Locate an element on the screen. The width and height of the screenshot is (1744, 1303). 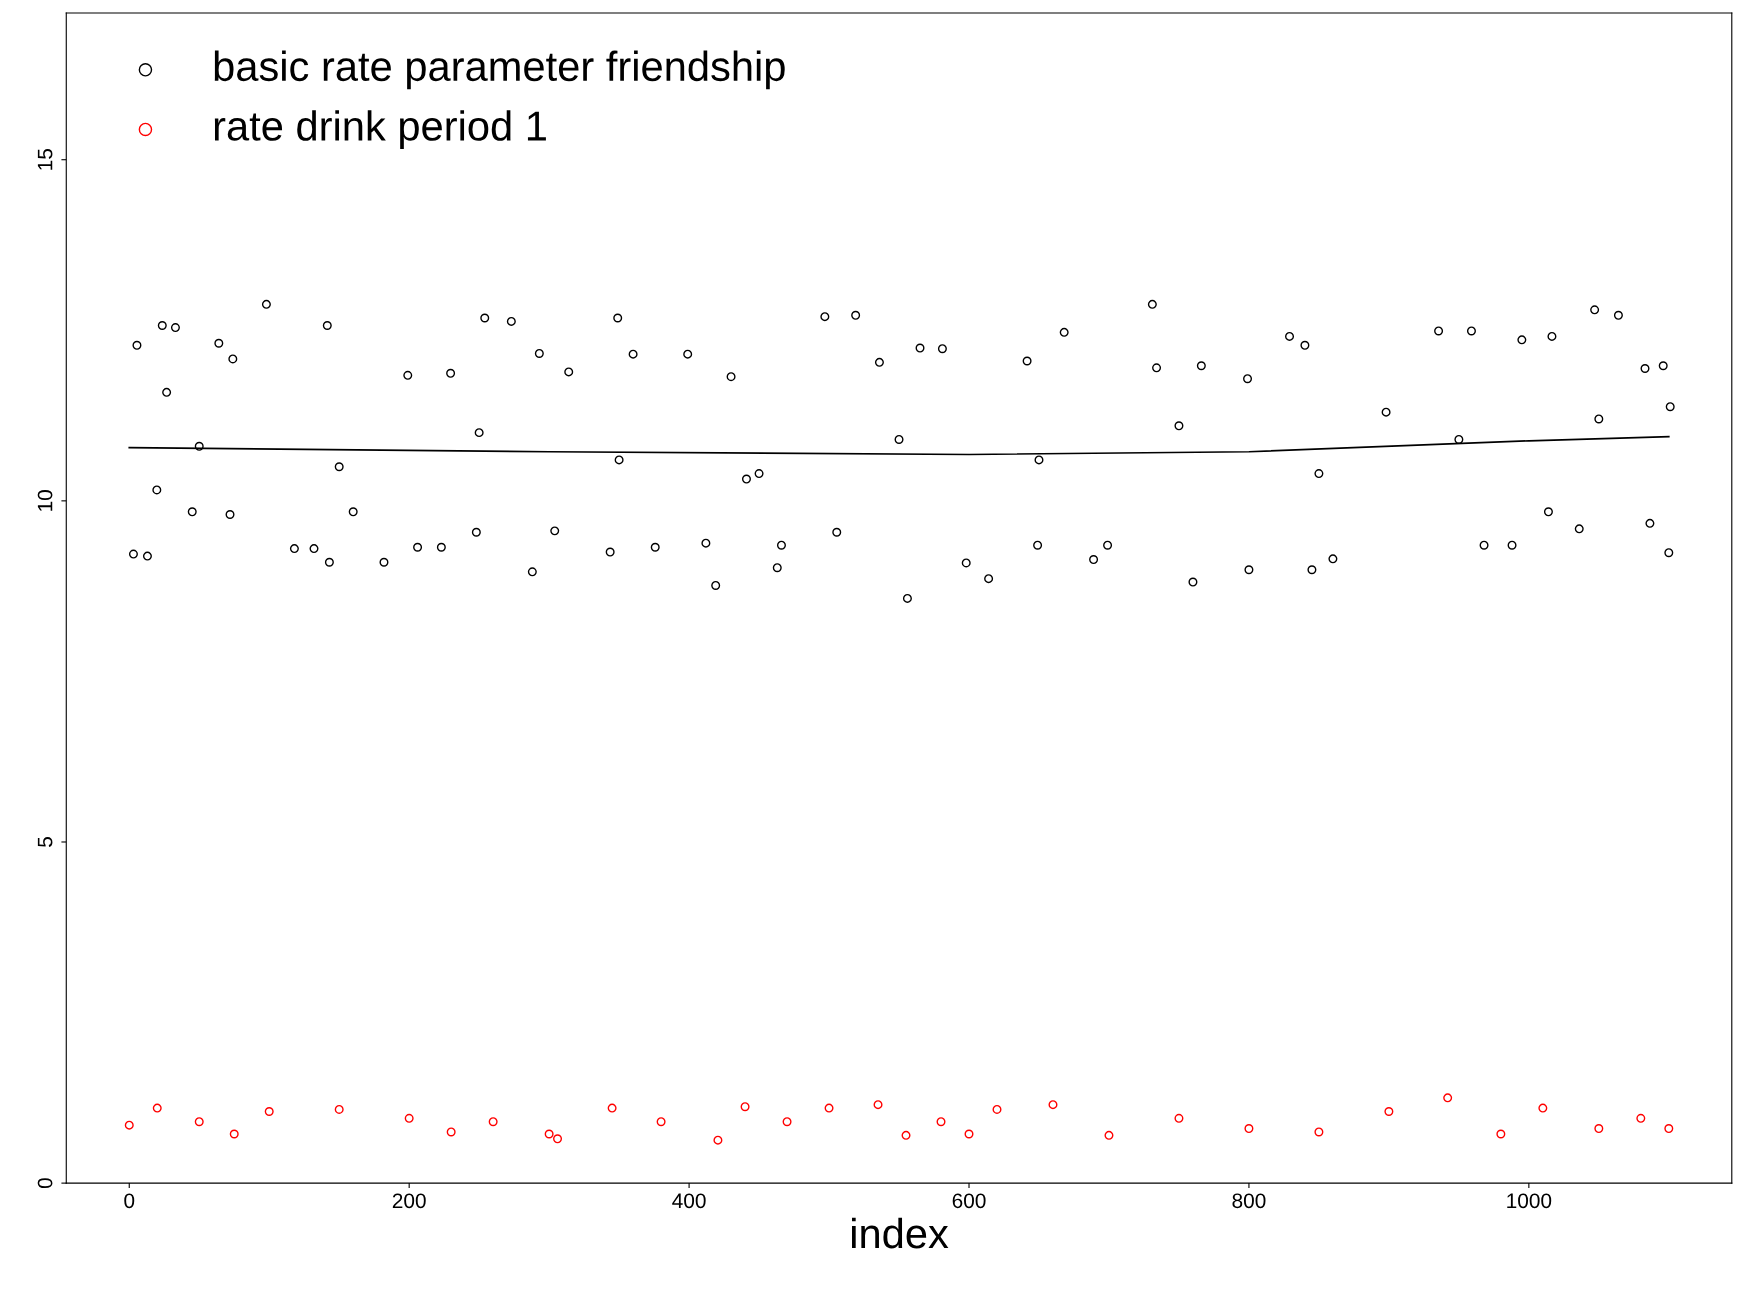
x-tick-label: 600 is located at coordinates (969, 1201).